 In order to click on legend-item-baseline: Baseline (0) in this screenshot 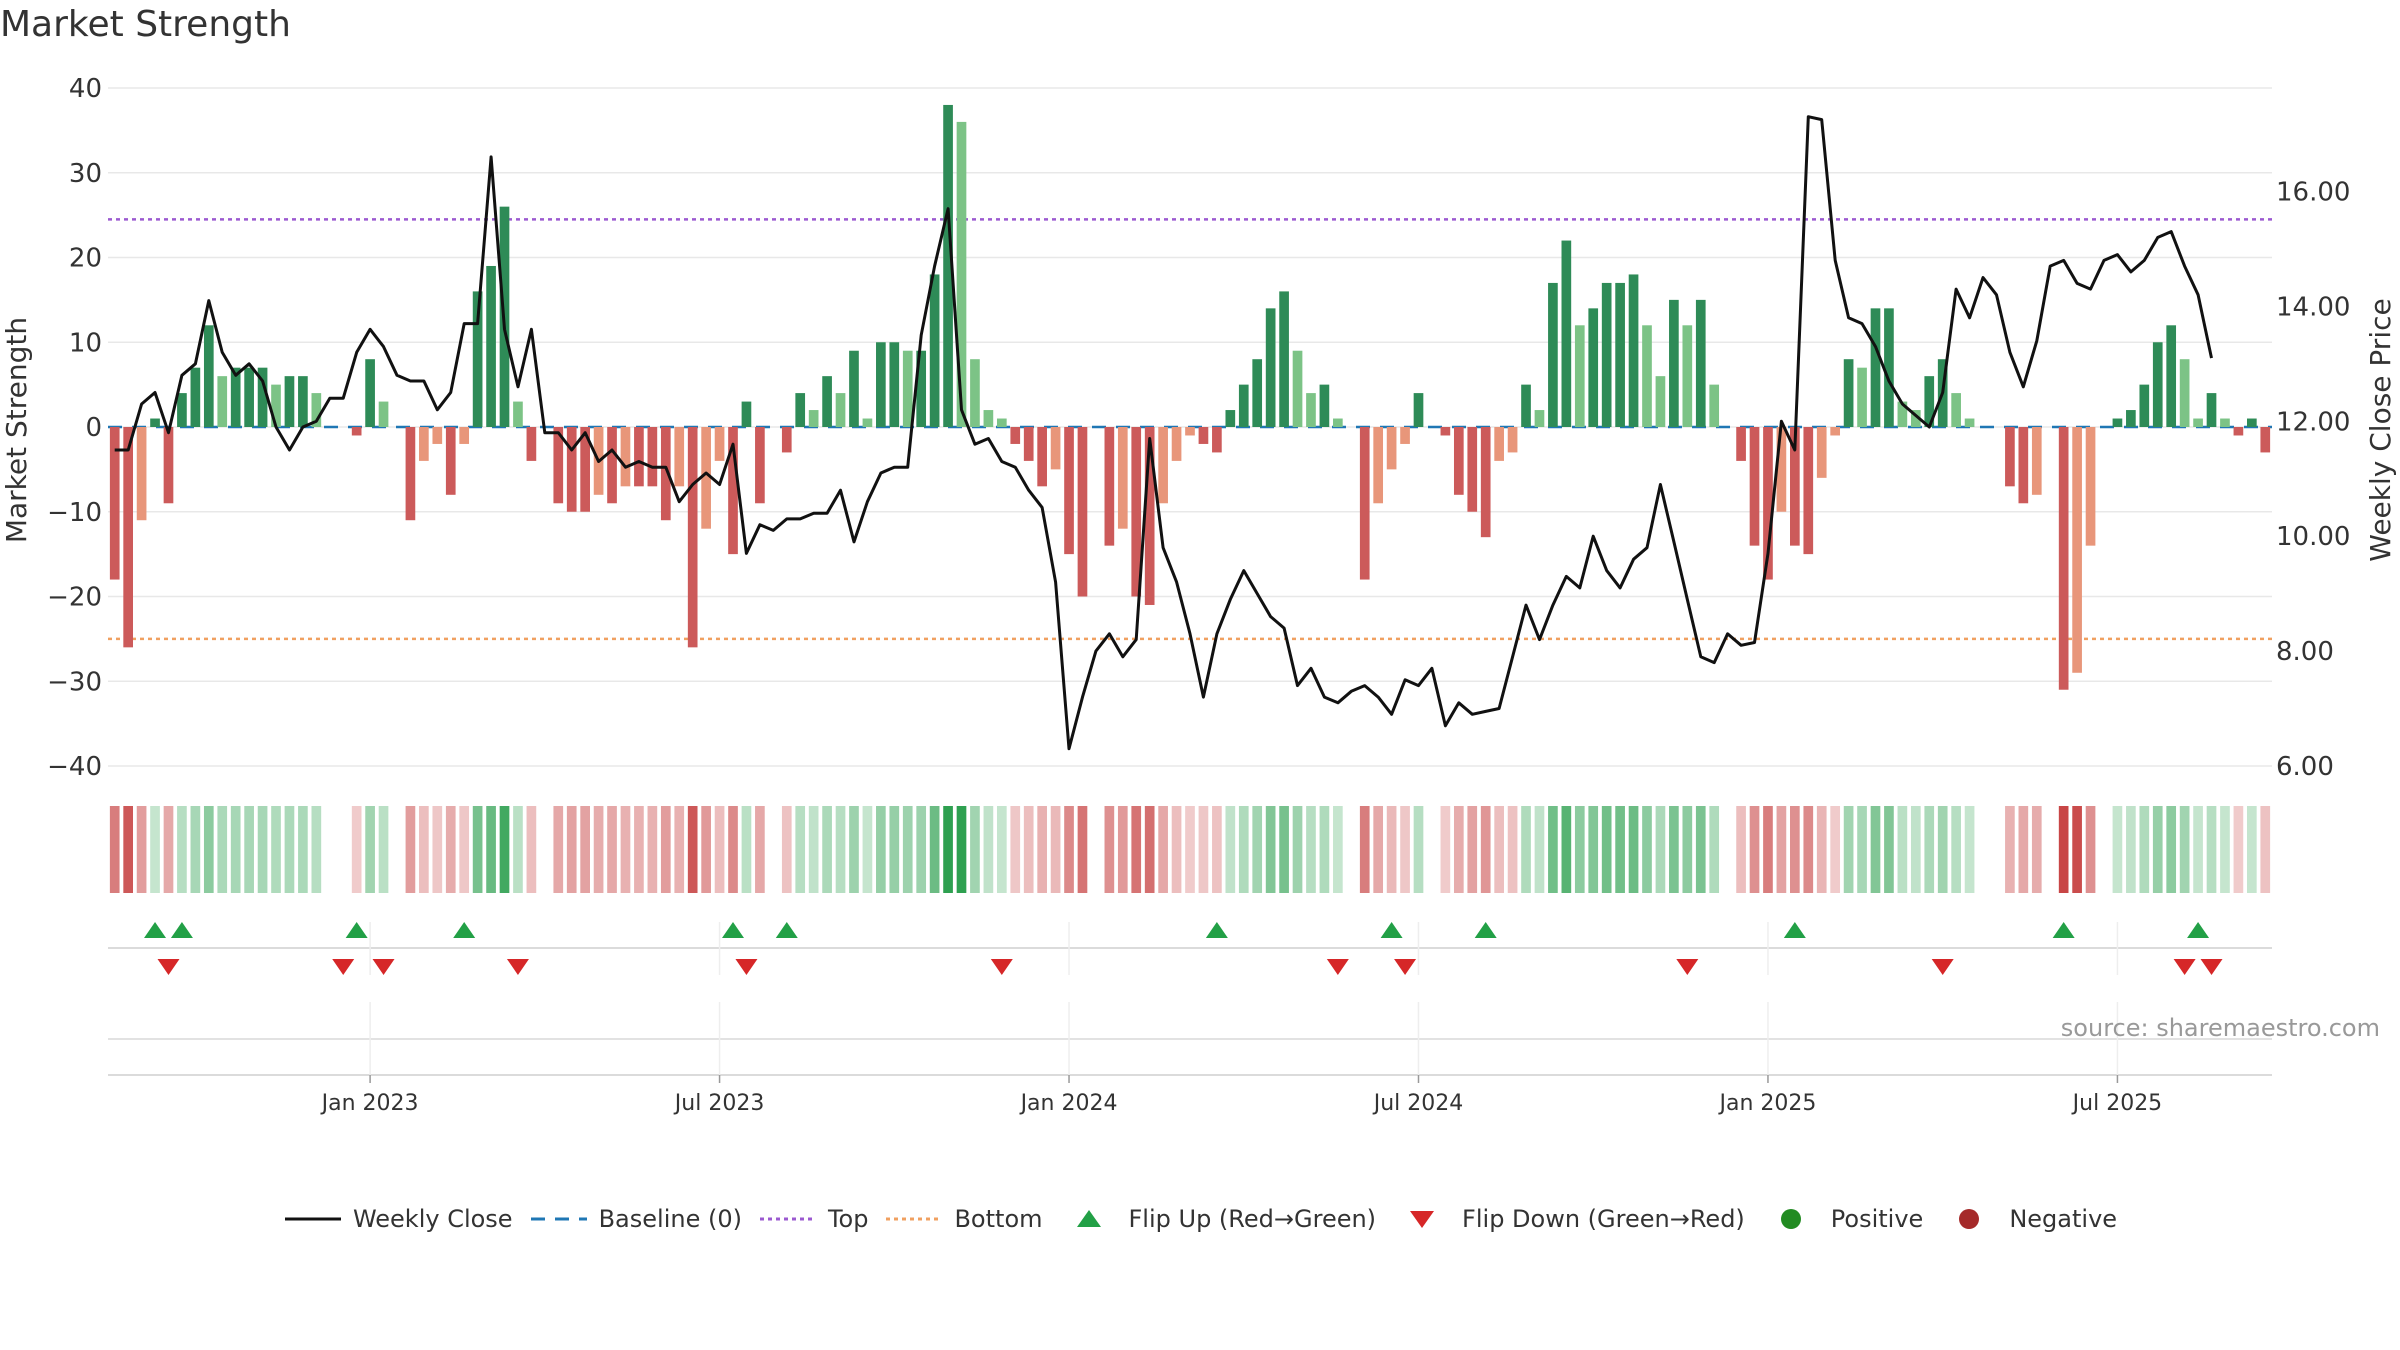, I will do `click(635, 1219)`.